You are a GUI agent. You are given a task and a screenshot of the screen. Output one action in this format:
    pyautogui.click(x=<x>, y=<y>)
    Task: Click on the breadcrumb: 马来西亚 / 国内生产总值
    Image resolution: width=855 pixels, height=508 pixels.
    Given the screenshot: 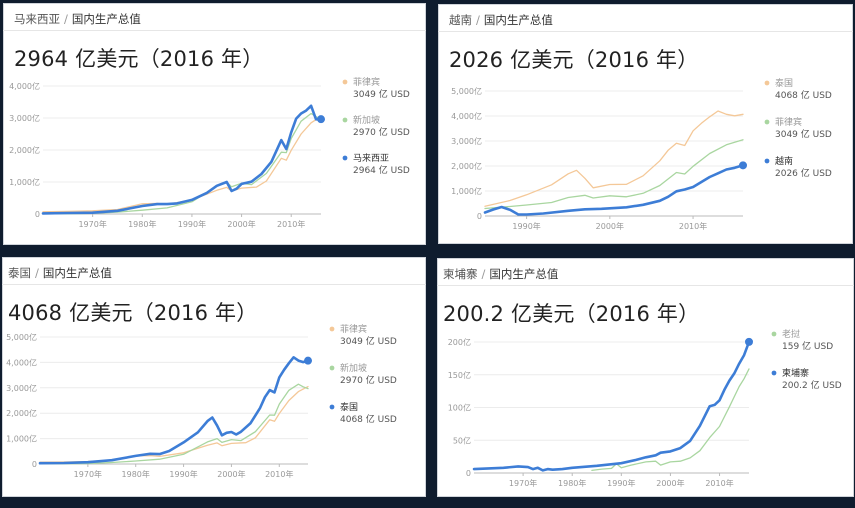 What is the action you would take?
    pyautogui.click(x=77, y=19)
    